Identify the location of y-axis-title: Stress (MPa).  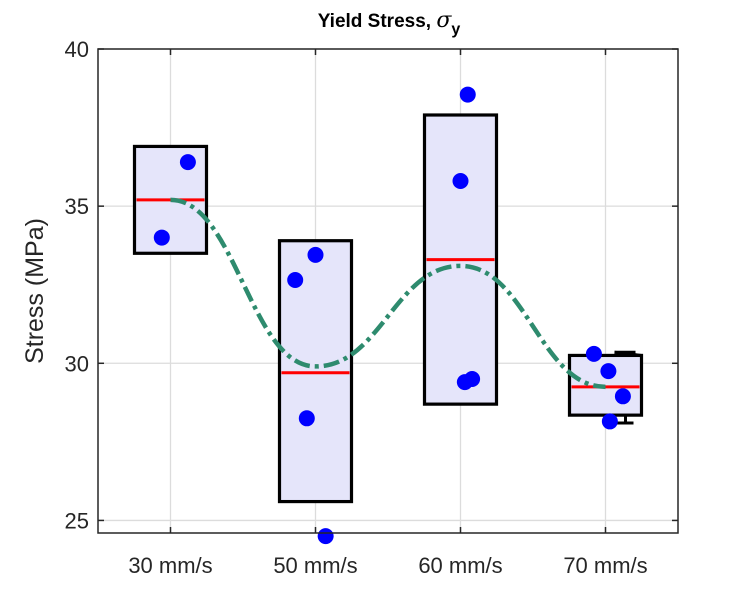
(35, 291).